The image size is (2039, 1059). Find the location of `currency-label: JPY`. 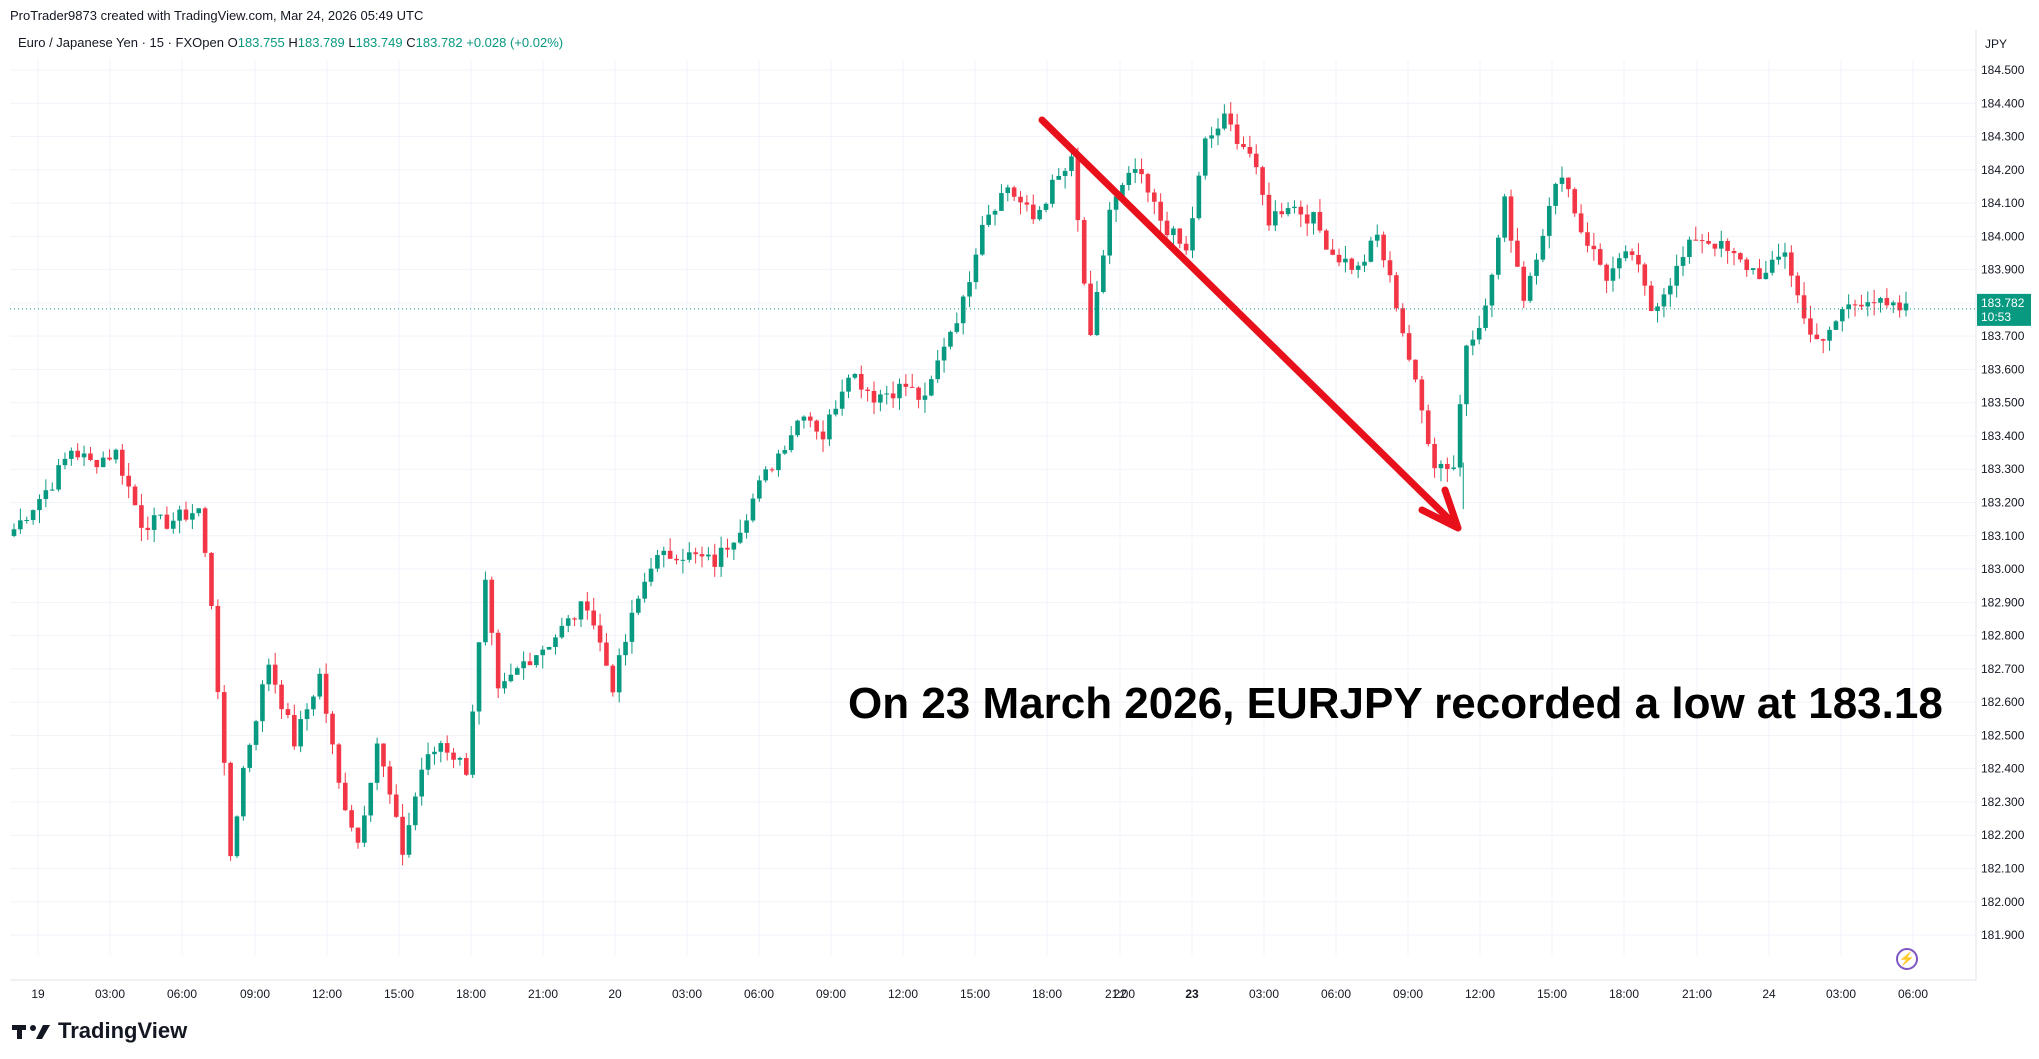

currency-label: JPY is located at coordinates (1996, 44).